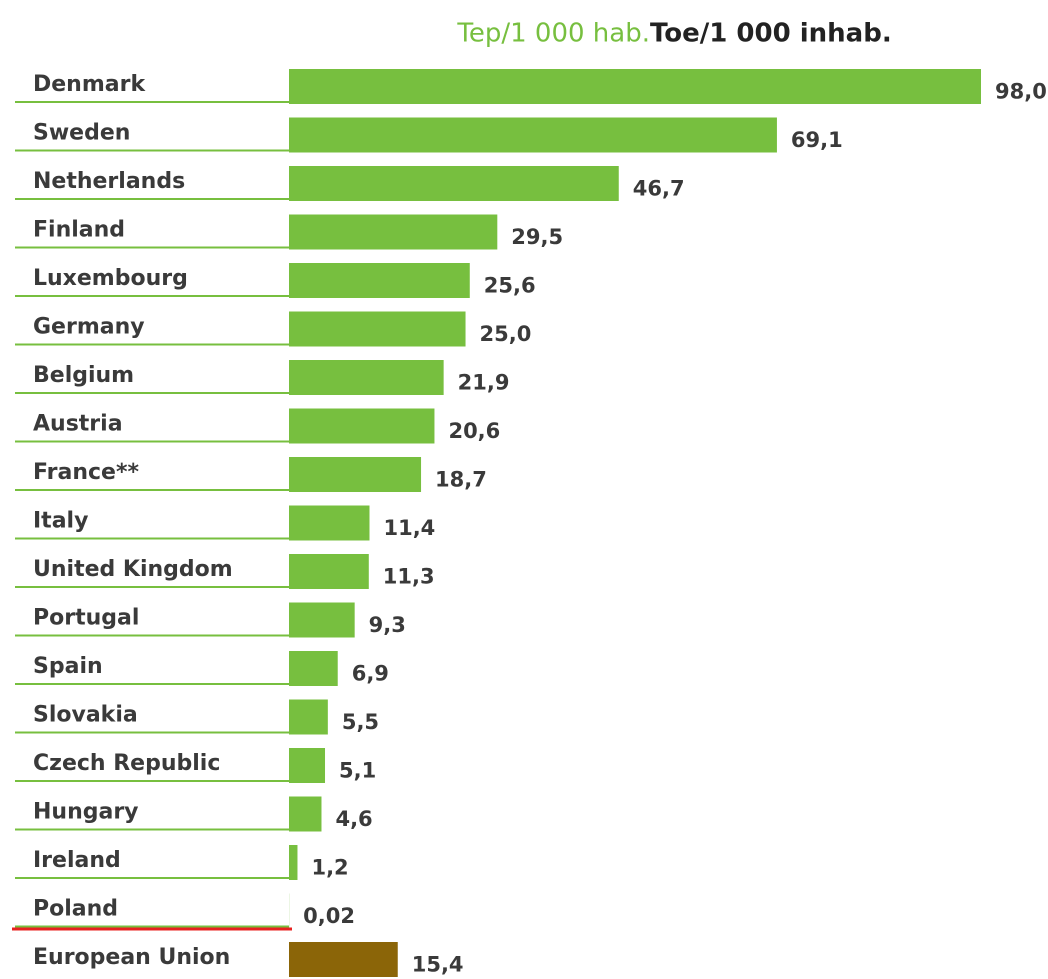 Image resolution: width=1048 pixels, height=979 pixels. I want to click on value-label: 25,6, so click(510, 286).